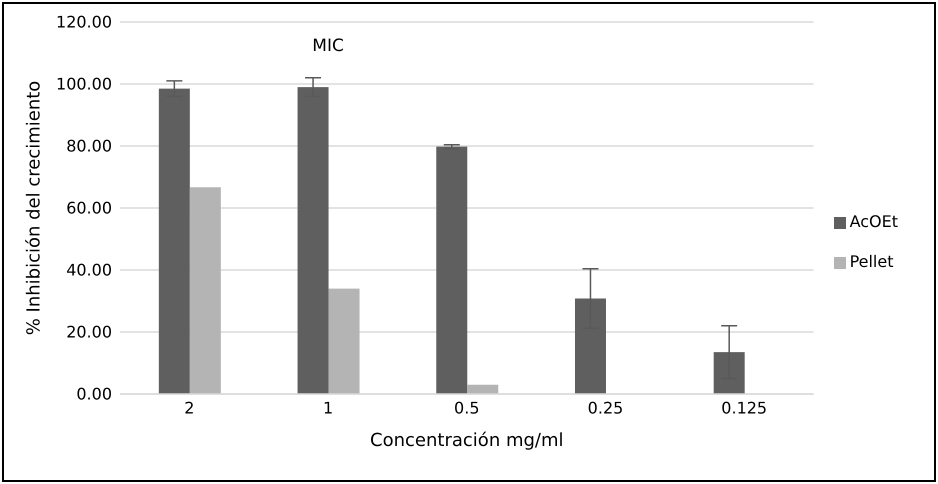  I want to click on annotation: MIC, so click(328, 46).